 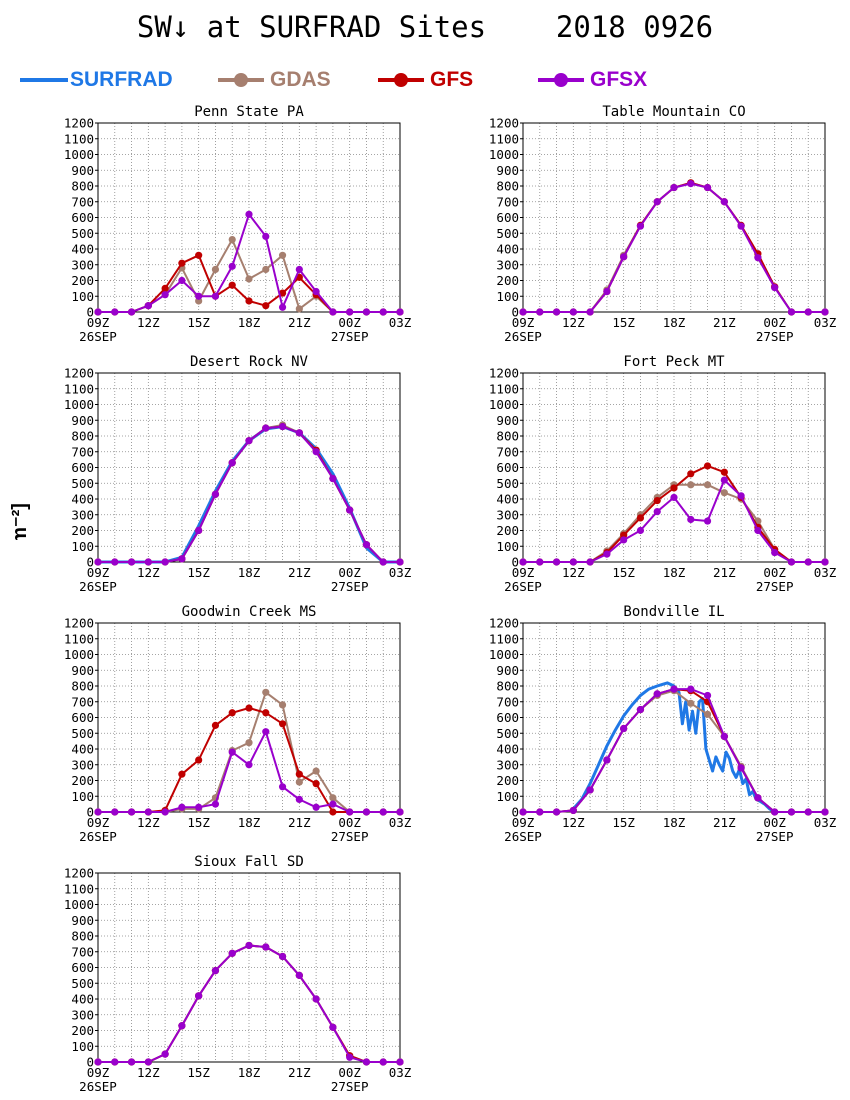 What do you see at coordinates (349, 1072) in the screenshot?
I see `x-tick-label: 00Z` at bounding box center [349, 1072].